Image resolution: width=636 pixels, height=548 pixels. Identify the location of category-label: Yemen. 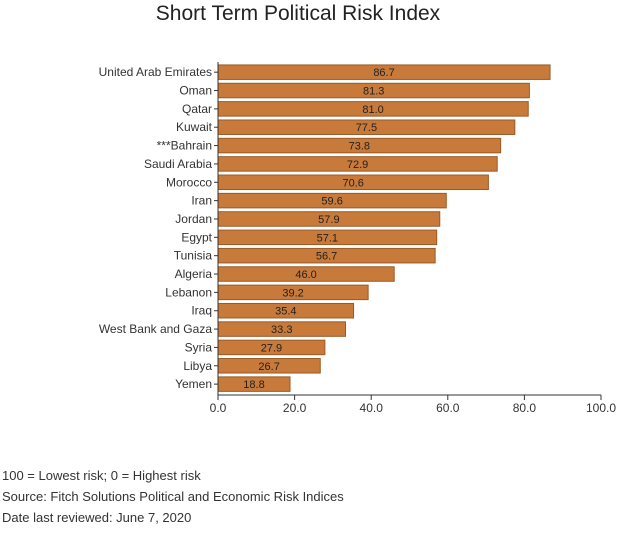
(193, 384).